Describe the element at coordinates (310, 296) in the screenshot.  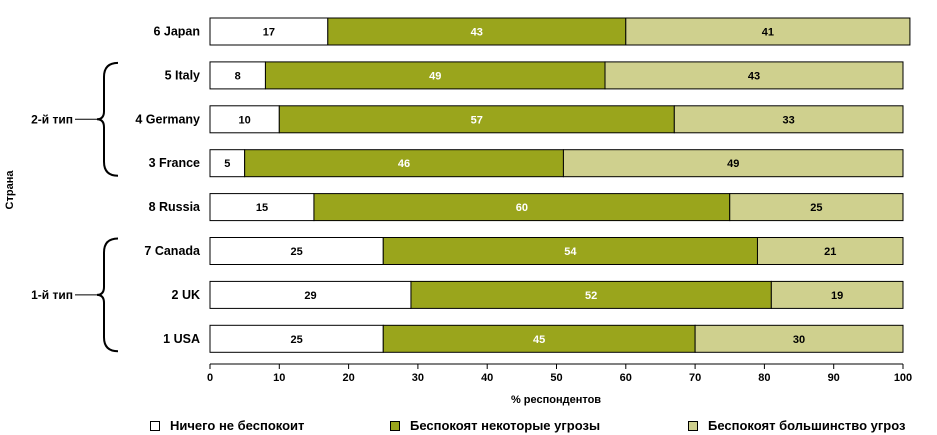
I see `value-label-2-uk-0: 29` at that location.